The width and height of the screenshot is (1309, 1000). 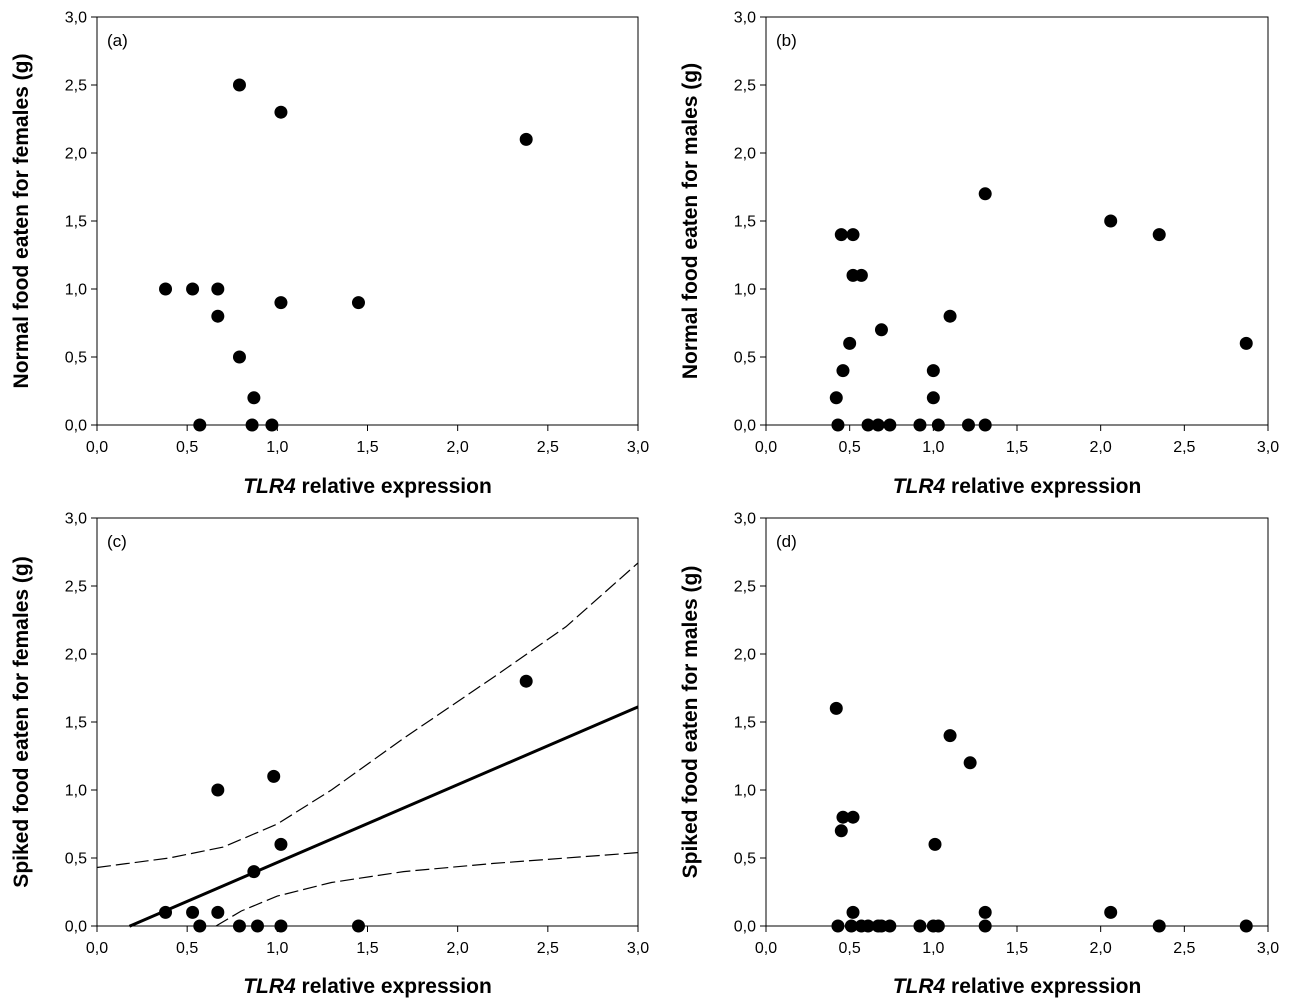 What do you see at coordinates (367, 447) in the screenshot?
I see `x-tick-label-a-3: 1,5` at bounding box center [367, 447].